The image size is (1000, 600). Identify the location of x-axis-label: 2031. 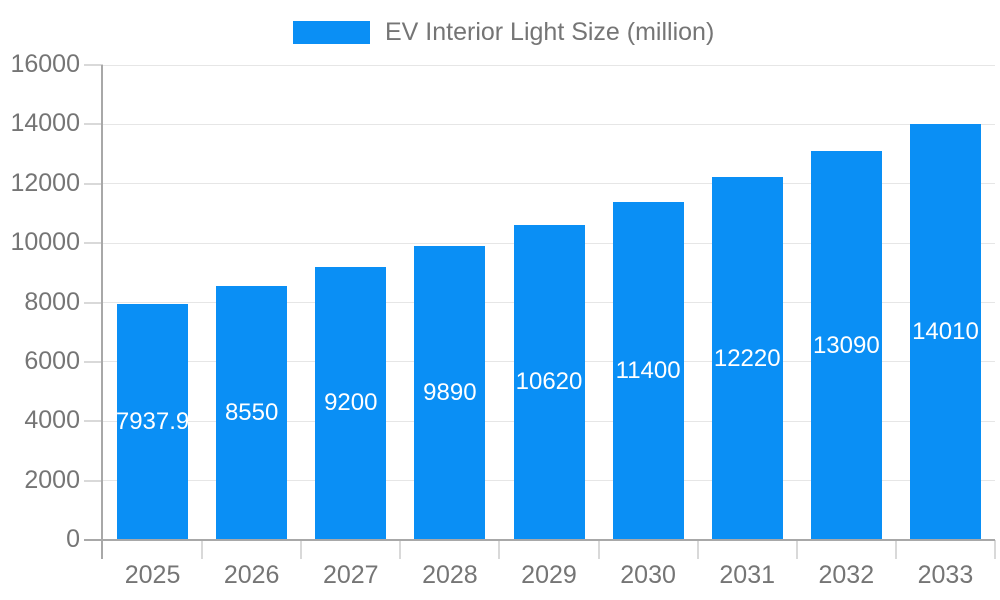
(747, 575).